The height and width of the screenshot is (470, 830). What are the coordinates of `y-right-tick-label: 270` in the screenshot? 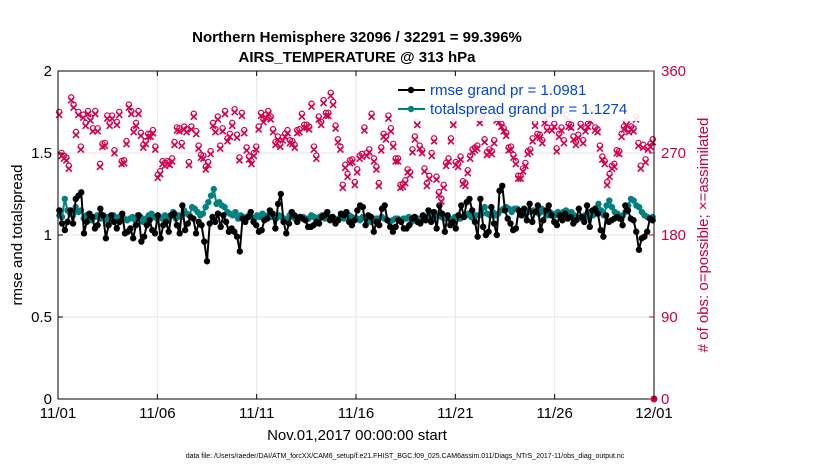 It's located at (673, 153).